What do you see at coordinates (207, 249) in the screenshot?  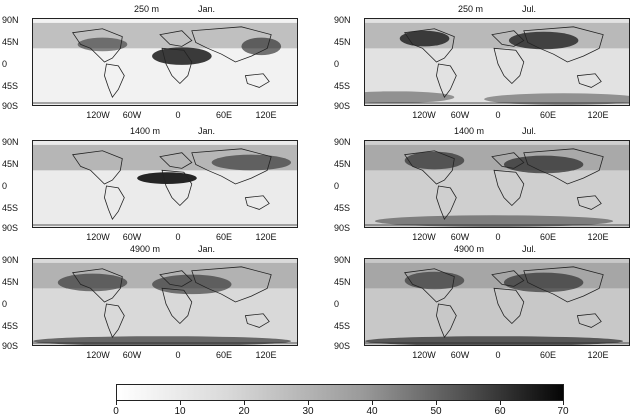 I see `panel-month: Jan.` at bounding box center [207, 249].